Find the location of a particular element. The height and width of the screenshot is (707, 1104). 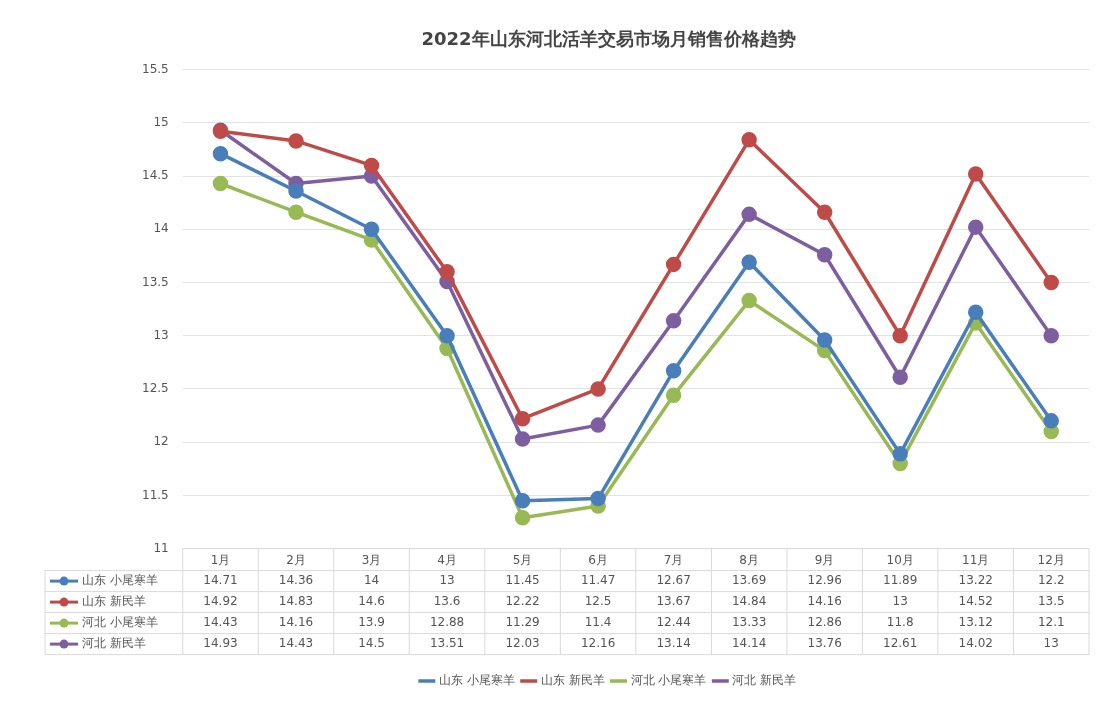

text: 河北 小尾寒羊 is located at coordinates (668, 680).